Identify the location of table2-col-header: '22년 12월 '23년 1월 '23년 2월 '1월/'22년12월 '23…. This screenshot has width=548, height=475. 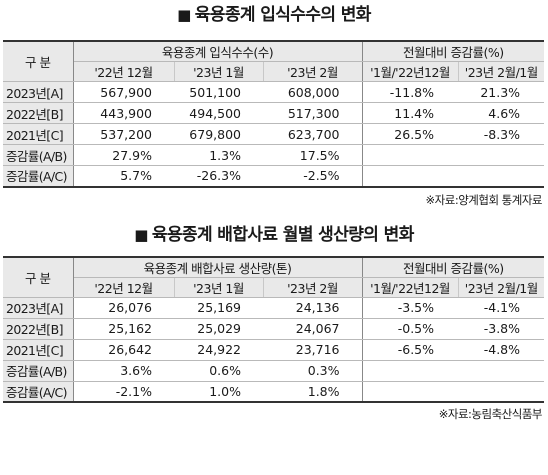
(274, 287).